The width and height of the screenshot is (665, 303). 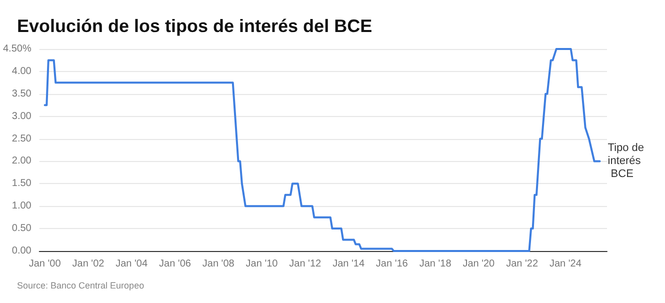 I want to click on y-tick-label: 4.50%, so click(x=17, y=49).